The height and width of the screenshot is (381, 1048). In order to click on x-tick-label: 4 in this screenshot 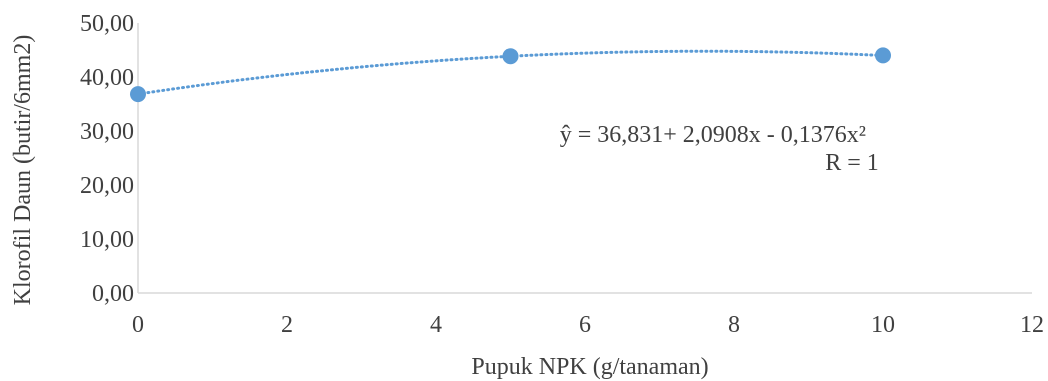, I will do `click(436, 325)`.